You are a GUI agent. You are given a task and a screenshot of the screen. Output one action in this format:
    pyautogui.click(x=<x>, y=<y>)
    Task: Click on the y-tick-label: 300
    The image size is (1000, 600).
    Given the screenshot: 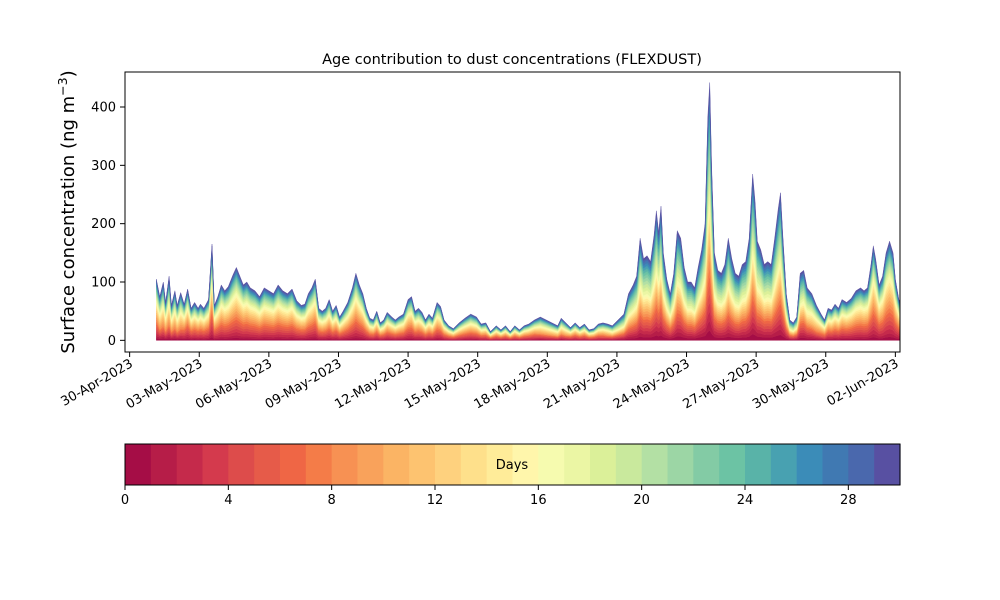 What is the action you would take?
    pyautogui.click(x=103, y=166)
    